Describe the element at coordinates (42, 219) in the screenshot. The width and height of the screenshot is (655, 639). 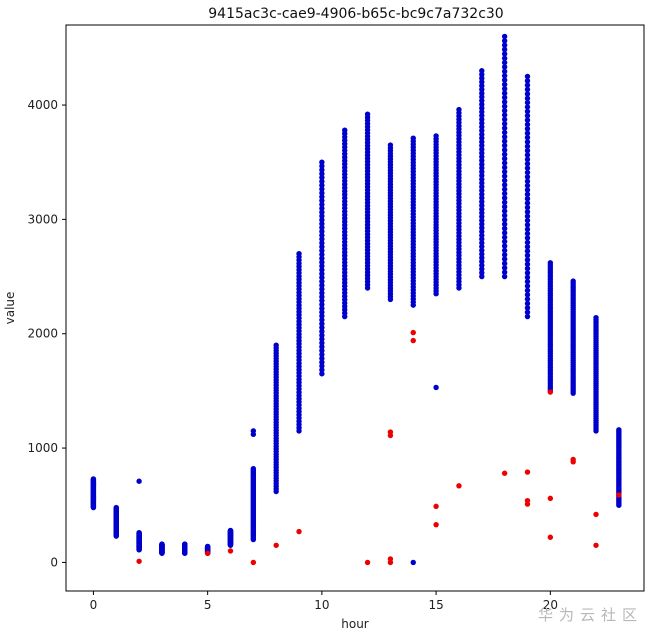
I see `y-tick-label: 3000` at that location.